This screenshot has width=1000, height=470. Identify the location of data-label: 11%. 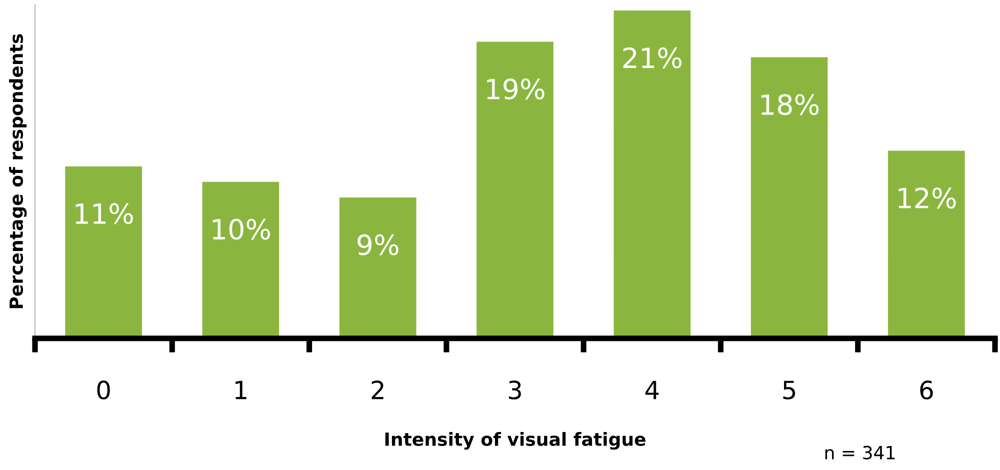
(104, 213).